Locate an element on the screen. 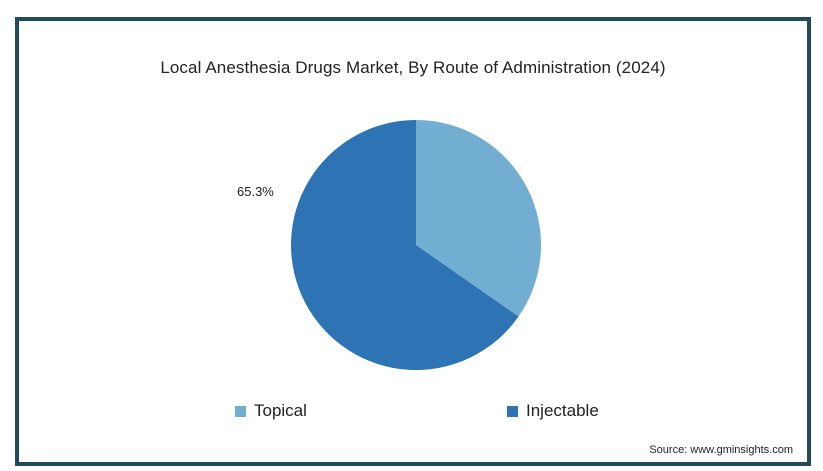 The image size is (823, 471). legend-label-injectable: Injectable is located at coordinates (562, 410).